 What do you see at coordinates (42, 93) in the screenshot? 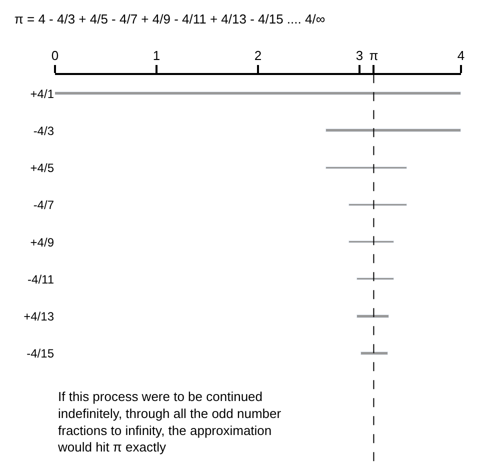
I see `y-tick-label: +4/1` at bounding box center [42, 93].